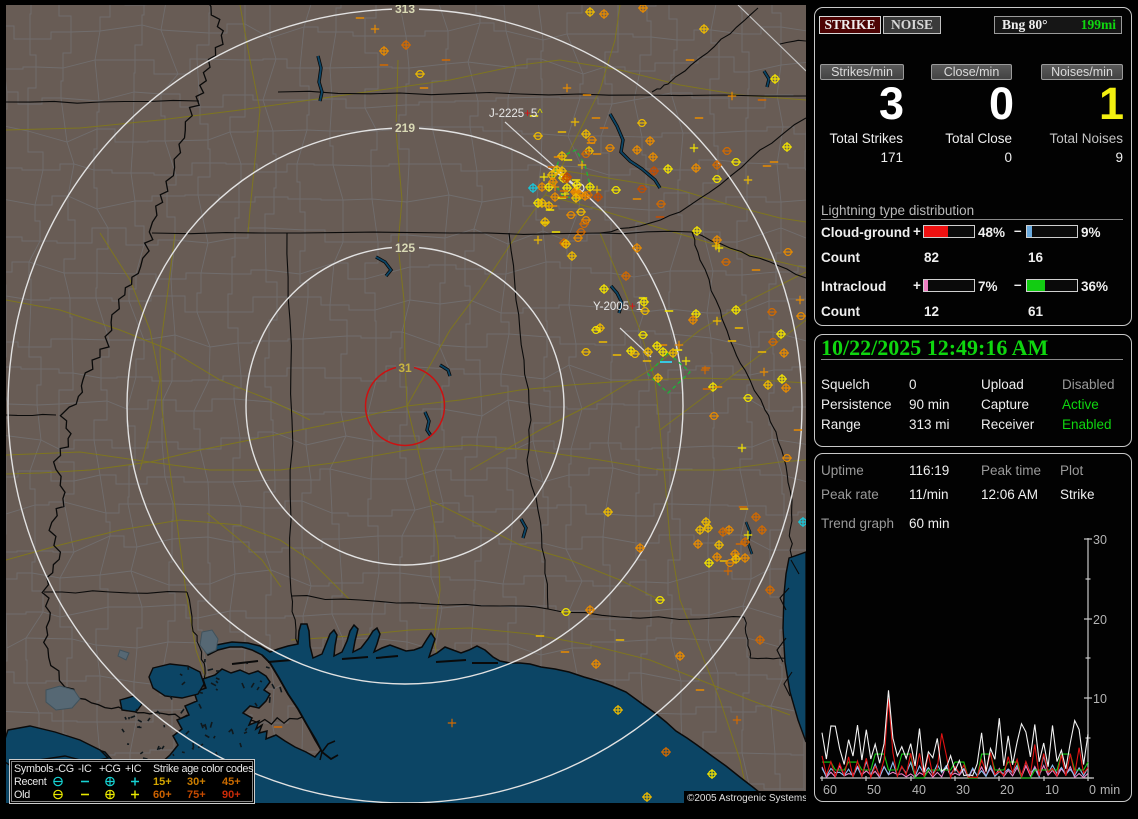 This screenshot has width=1138, height=819. What do you see at coordinates (405, 128) in the screenshot?
I see `svg-text: 219` at bounding box center [405, 128].